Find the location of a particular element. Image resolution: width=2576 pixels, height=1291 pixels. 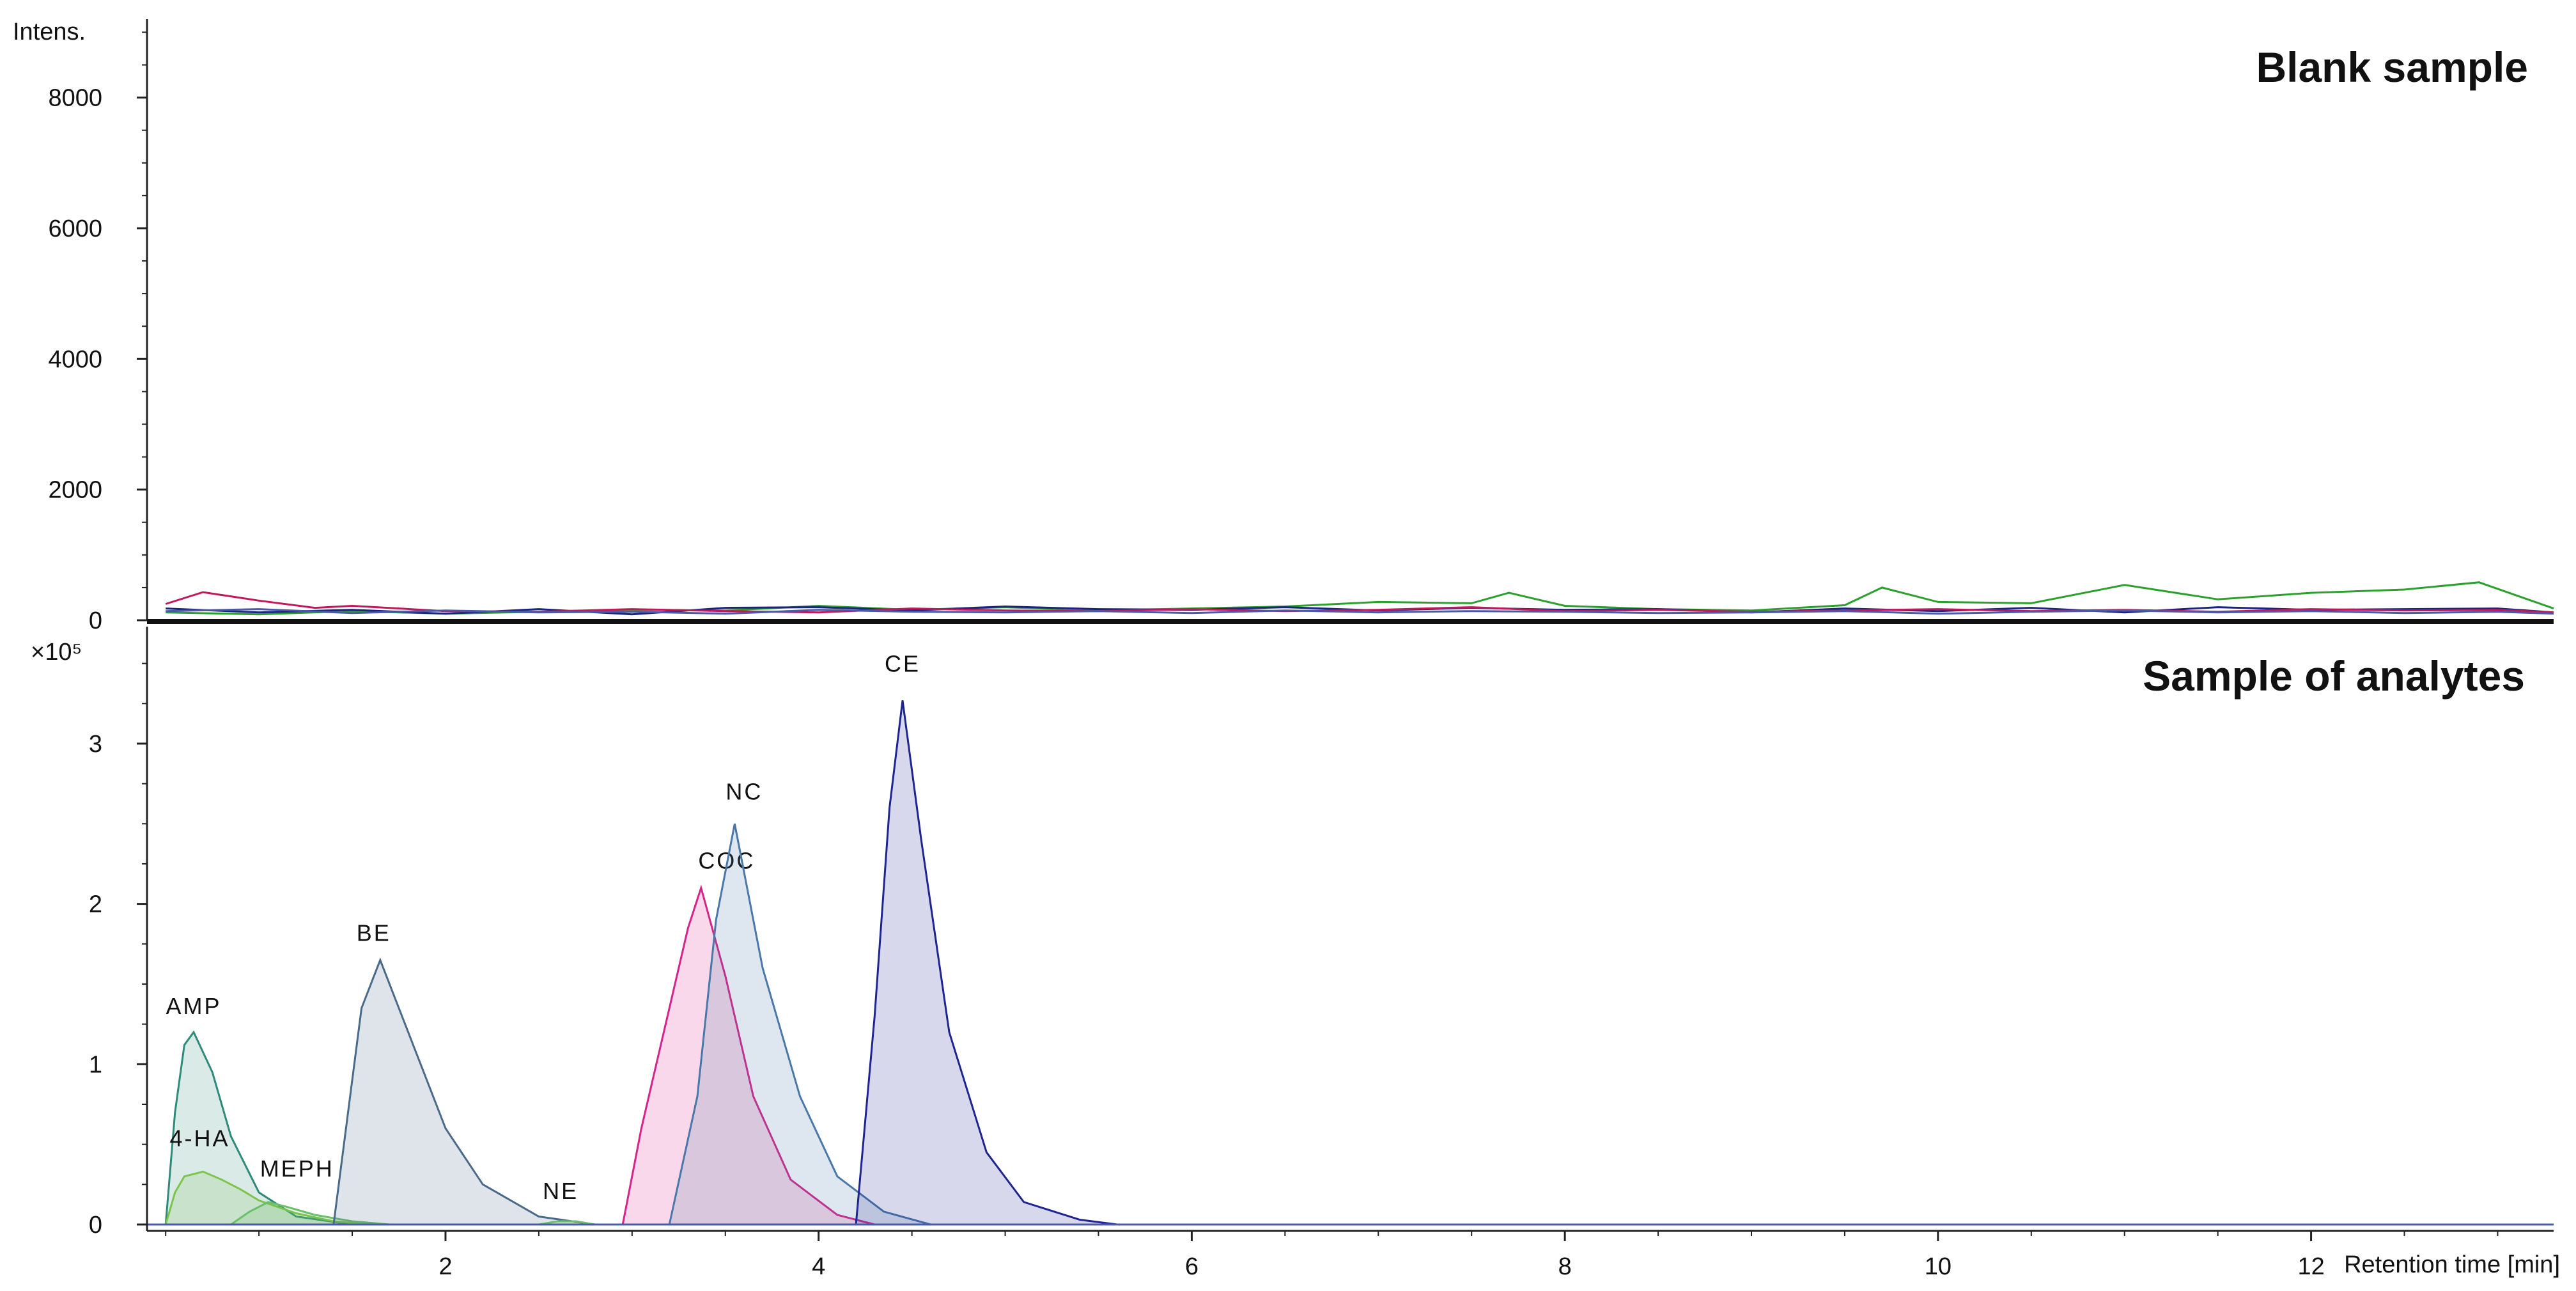

peak-label-ne: NE is located at coordinates (560, 1191).